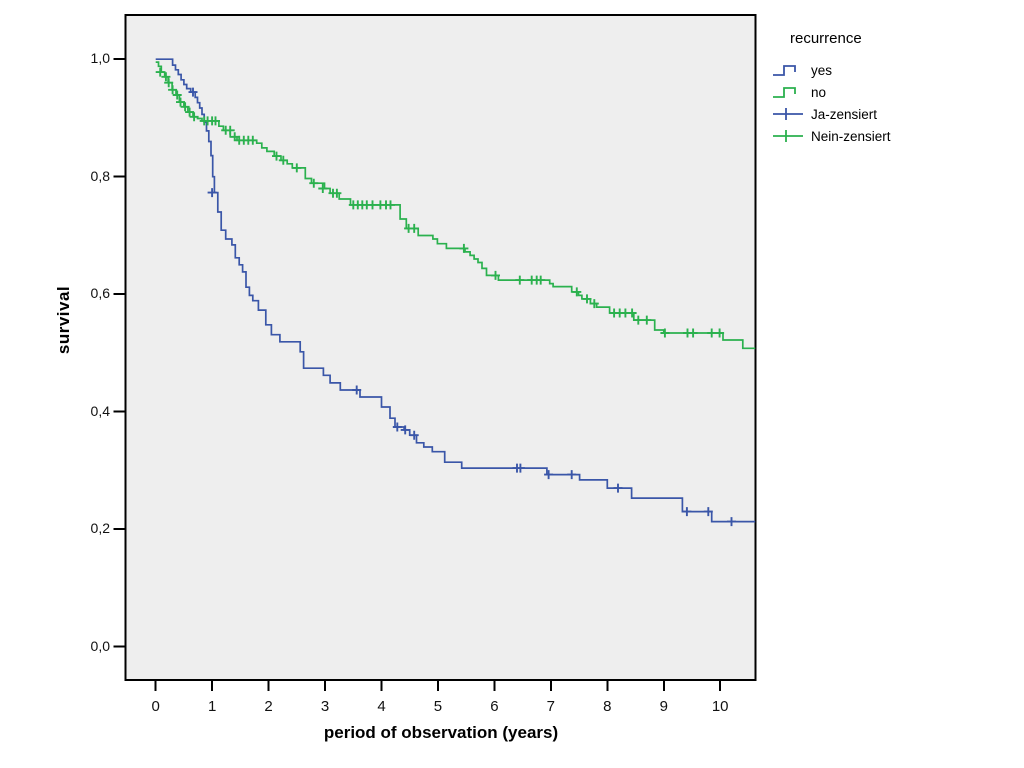 The width and height of the screenshot is (1024, 768). Describe the element at coordinates (663, 706) in the screenshot. I see `x-tick-label-9: 9` at that location.